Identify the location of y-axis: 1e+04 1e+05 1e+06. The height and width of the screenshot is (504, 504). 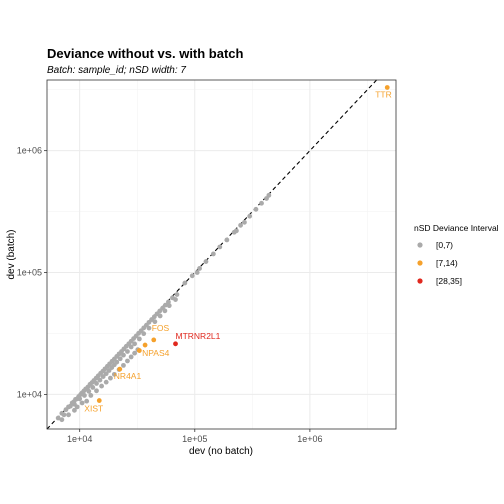
(32, 272).